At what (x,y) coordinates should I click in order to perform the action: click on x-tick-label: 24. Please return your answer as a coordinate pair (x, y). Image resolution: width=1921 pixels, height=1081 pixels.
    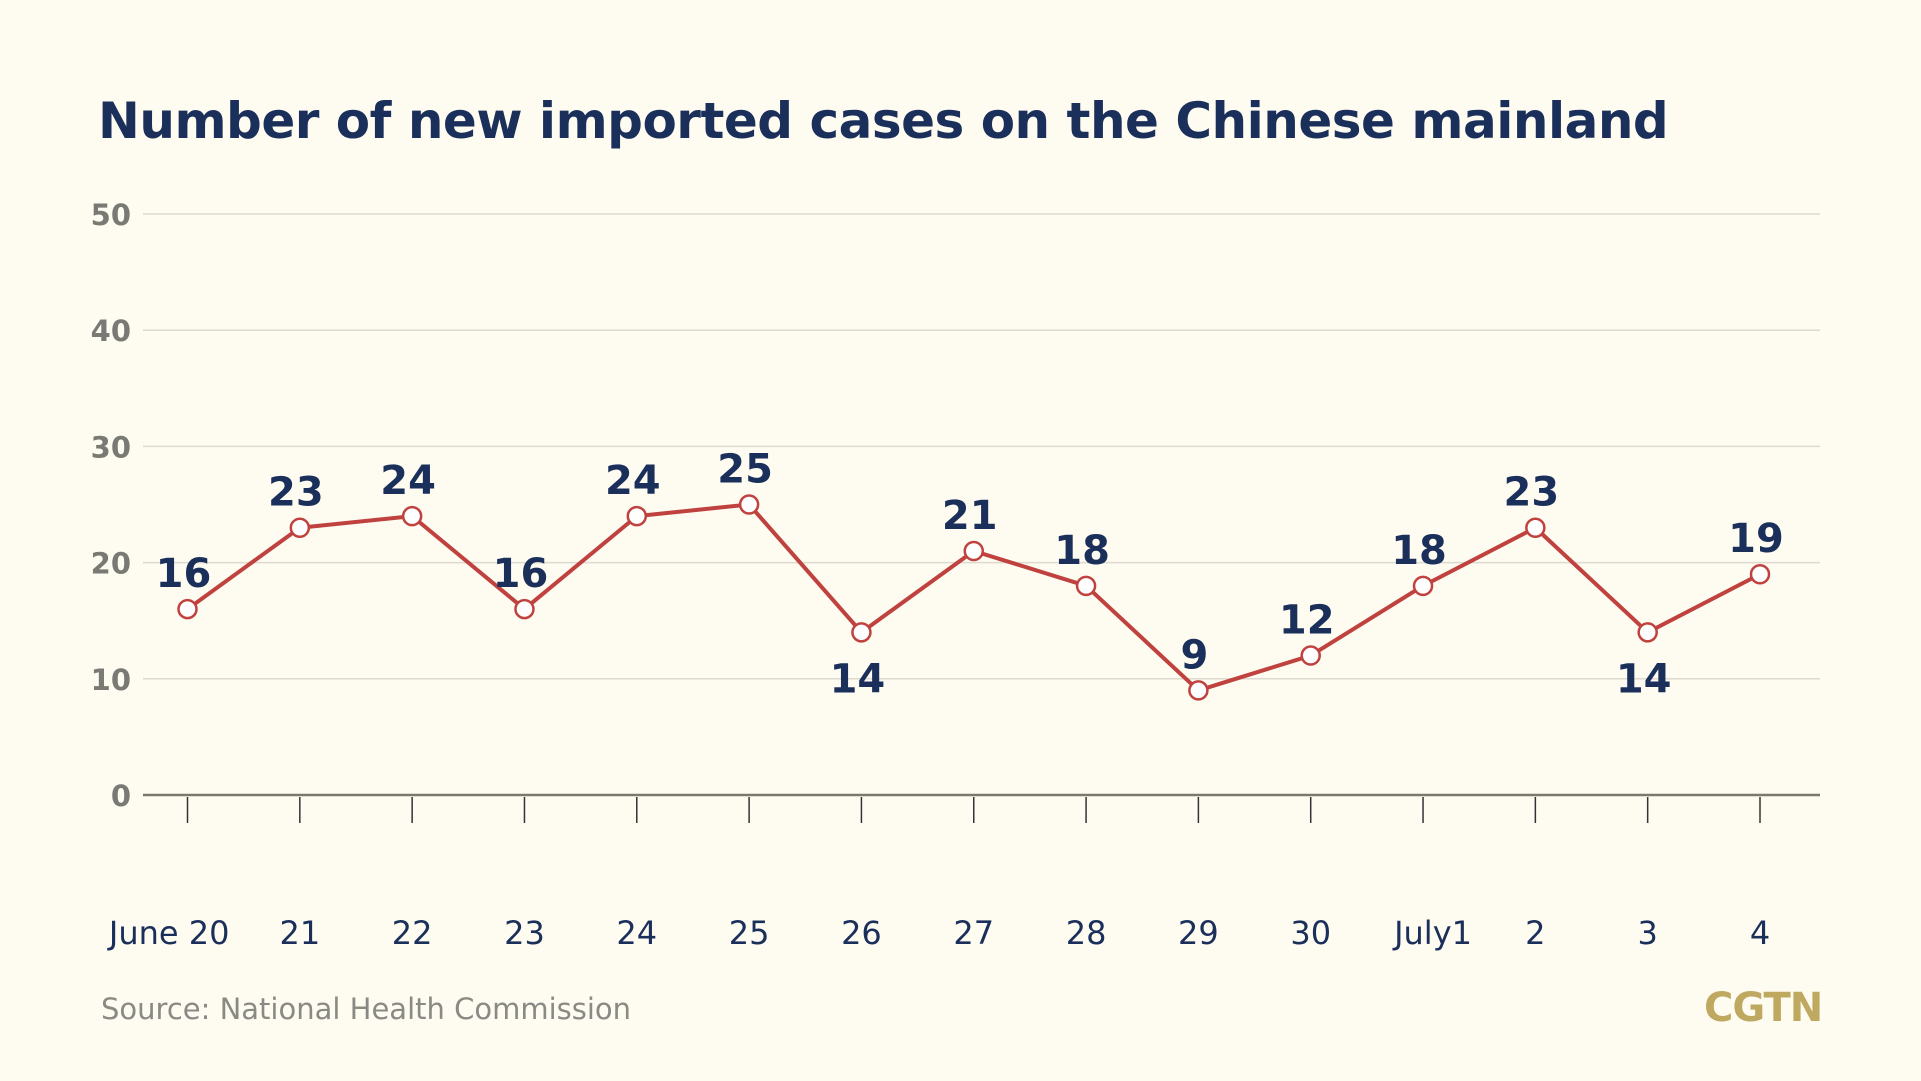
    Looking at the image, I should click on (636, 933).